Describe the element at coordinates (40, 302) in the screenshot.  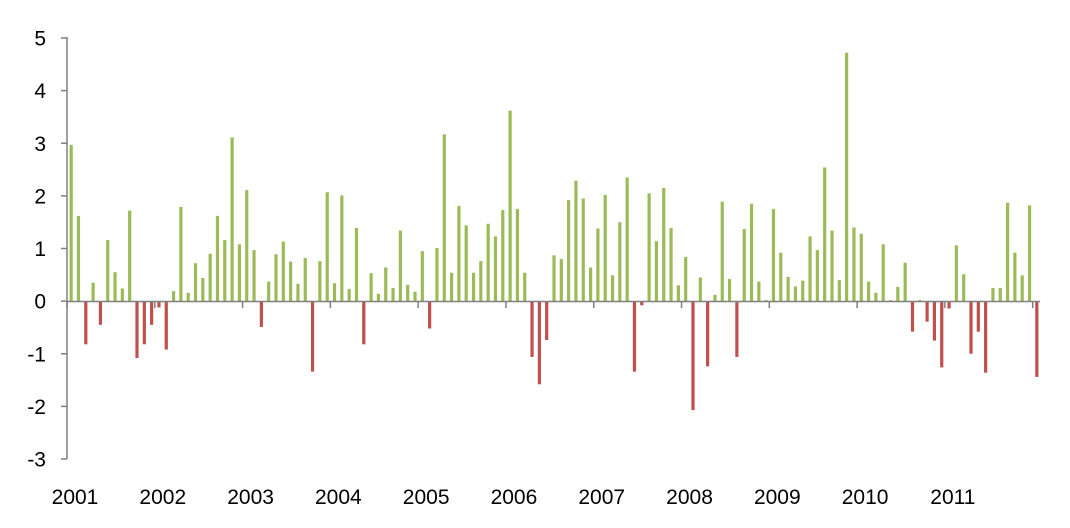
I see `y-tick-label: 0` at that location.